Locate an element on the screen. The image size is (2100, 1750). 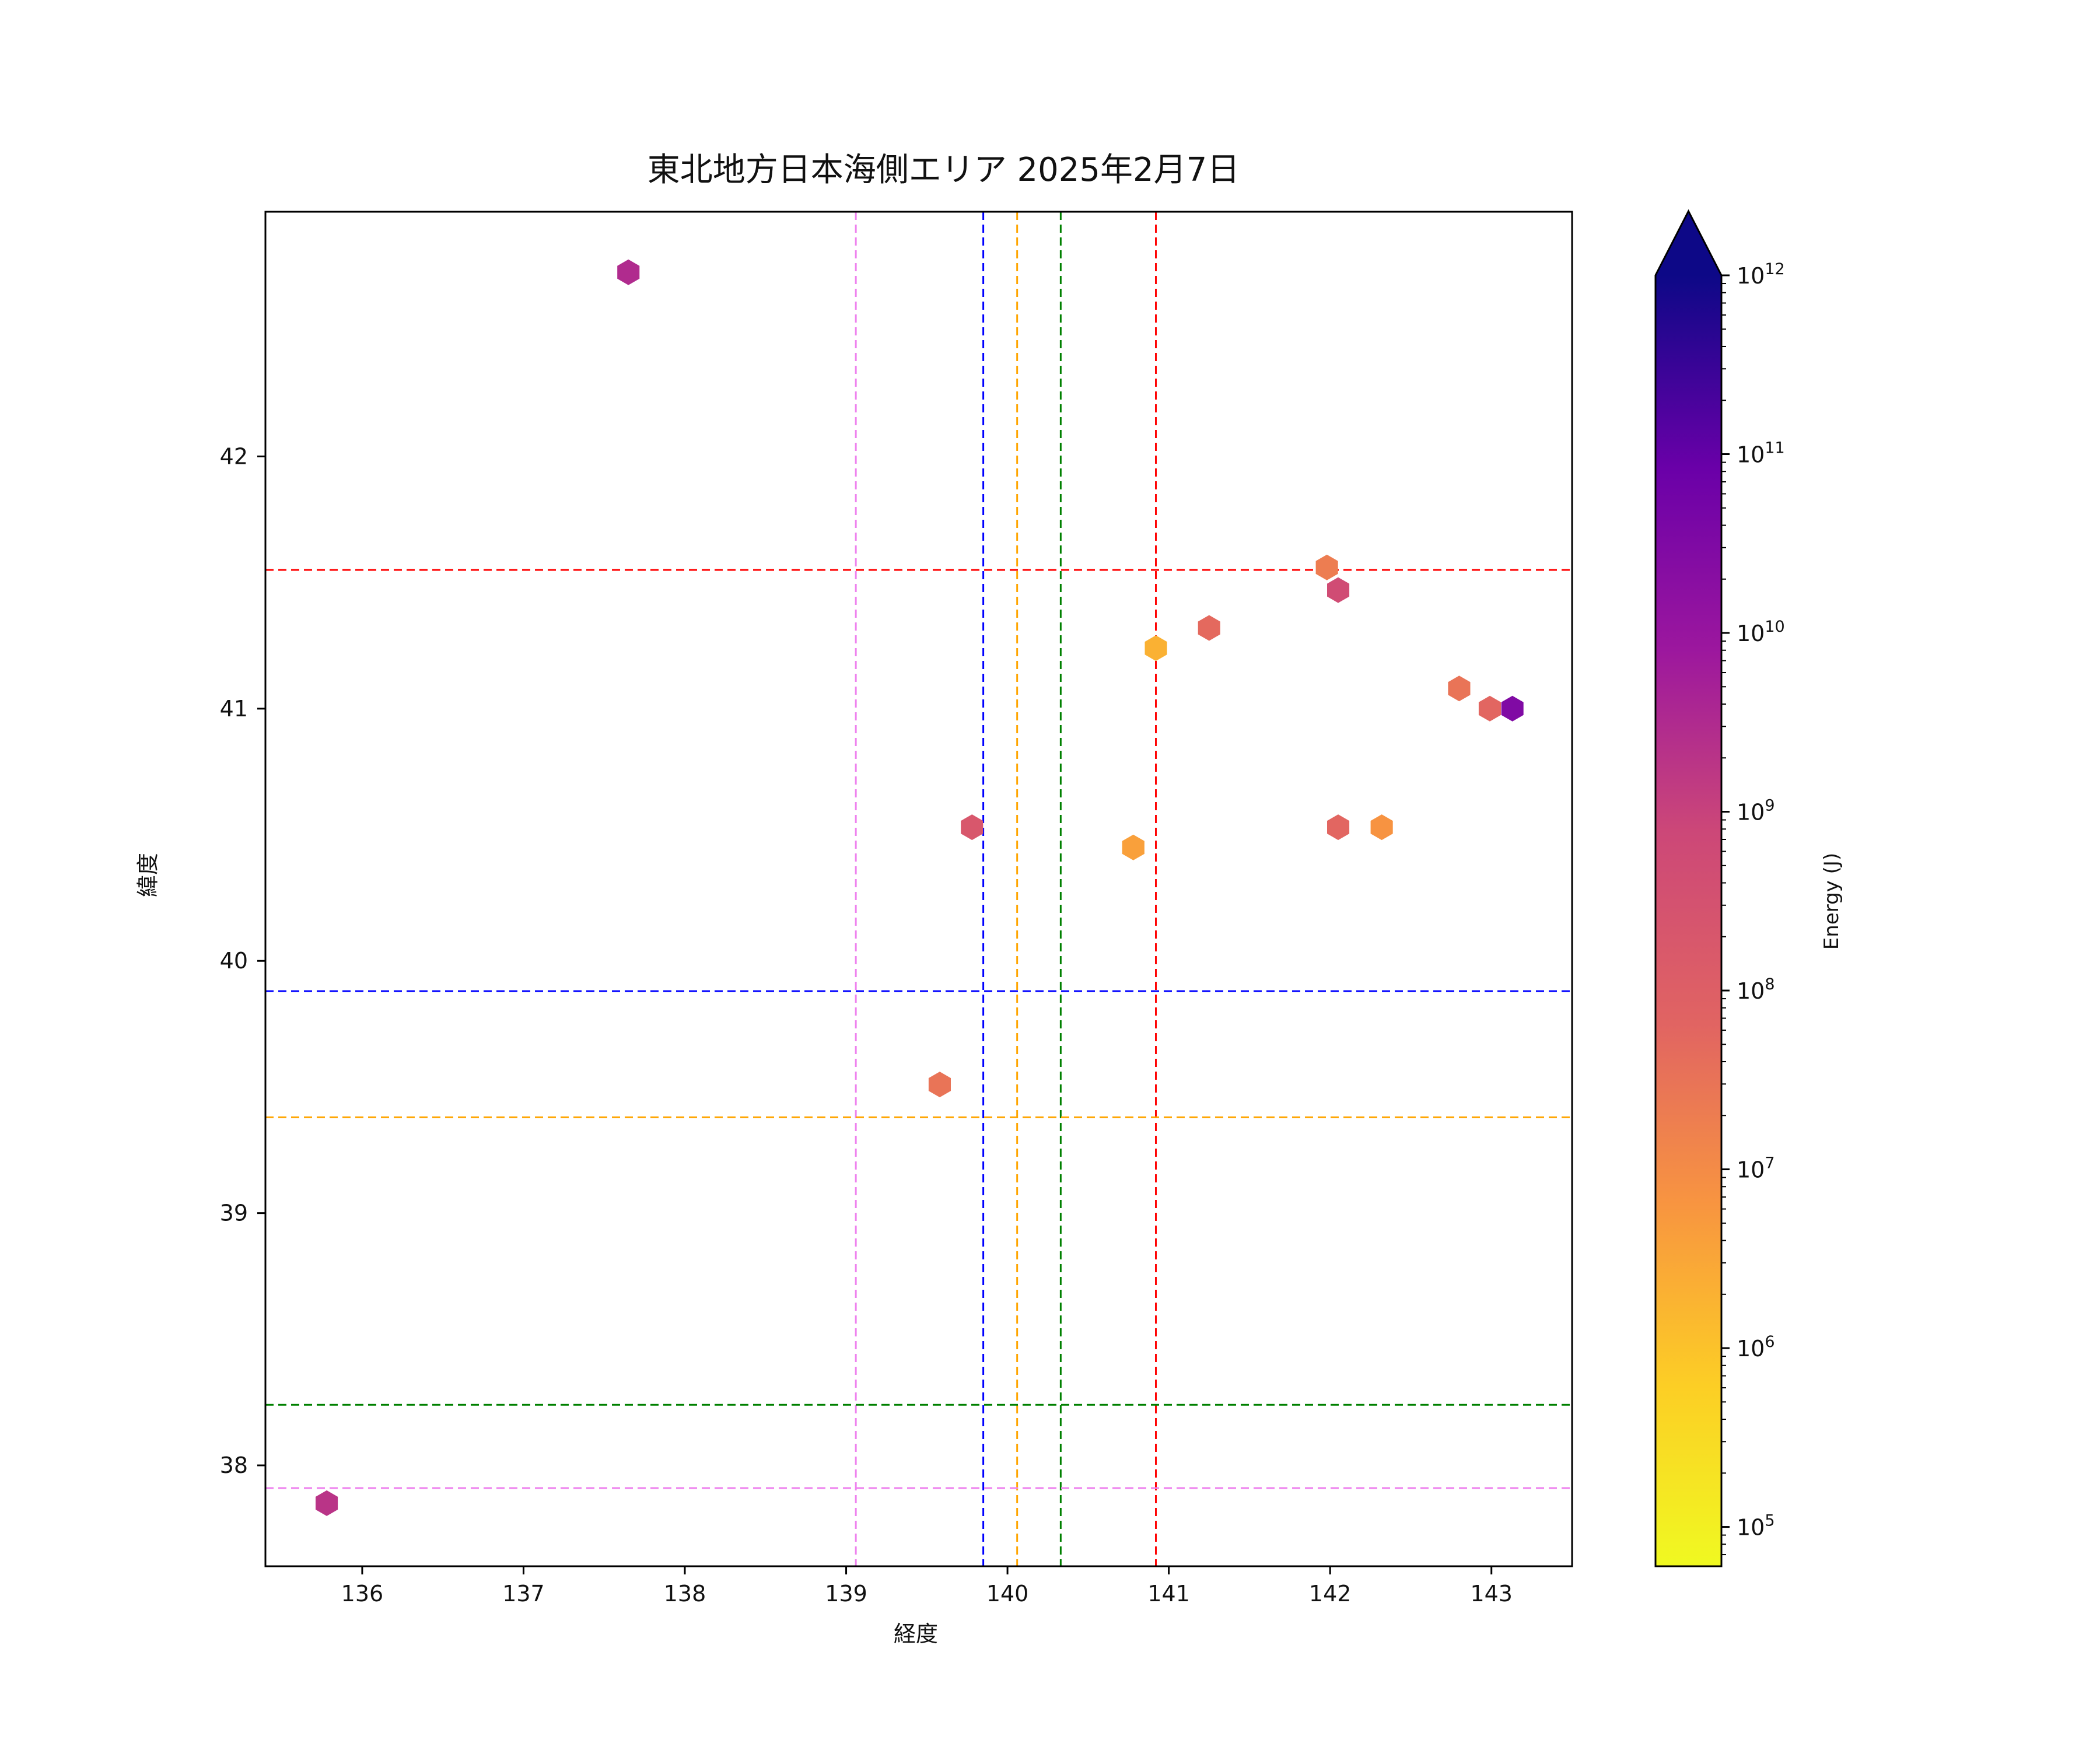
x-tick-label-2: 138 is located at coordinates (685, 1594).